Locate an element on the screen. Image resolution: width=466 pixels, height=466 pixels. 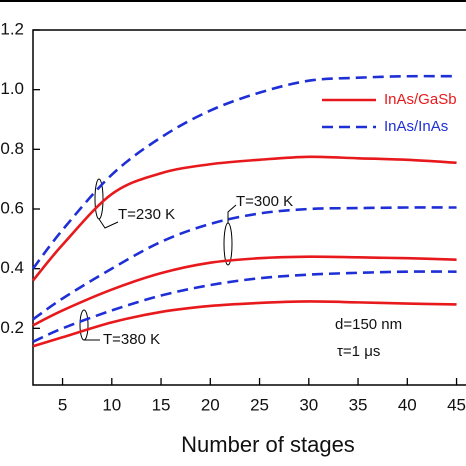
y-tick-label: 0.2 is located at coordinates (12, 327).